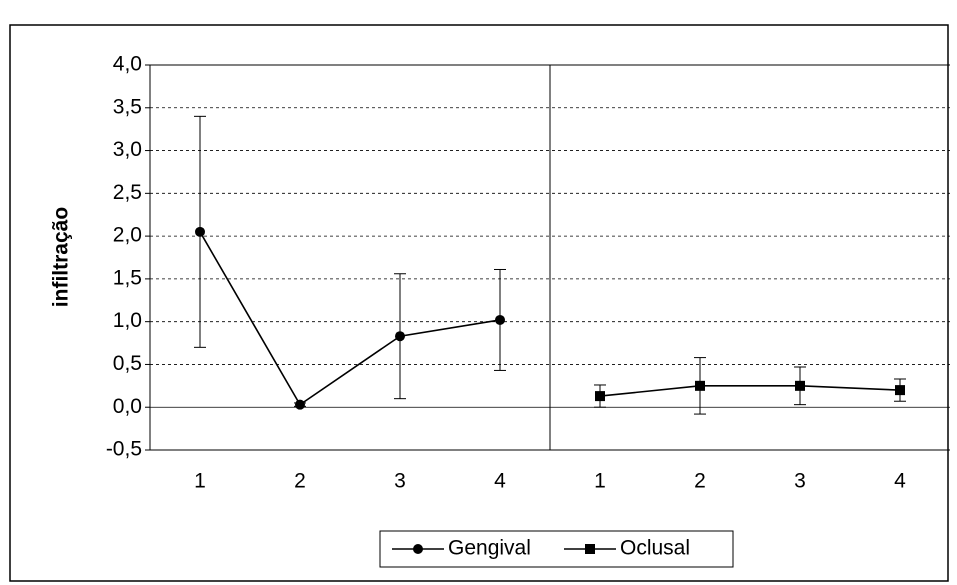 This screenshot has width=957, height=585. I want to click on y-axis-label: infiltração, so click(61, 257).